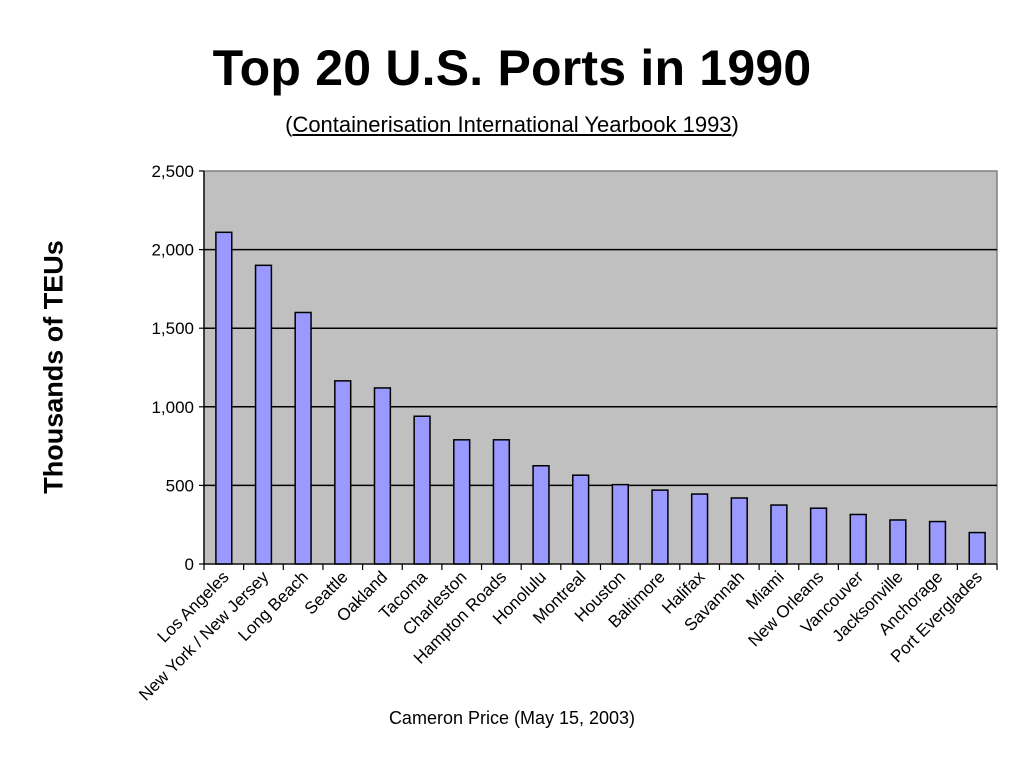 This screenshot has height=768, width=1024. I want to click on y-tick-labels: 0 500 1,000 1,500 2,000 2,500, so click(172, 368).